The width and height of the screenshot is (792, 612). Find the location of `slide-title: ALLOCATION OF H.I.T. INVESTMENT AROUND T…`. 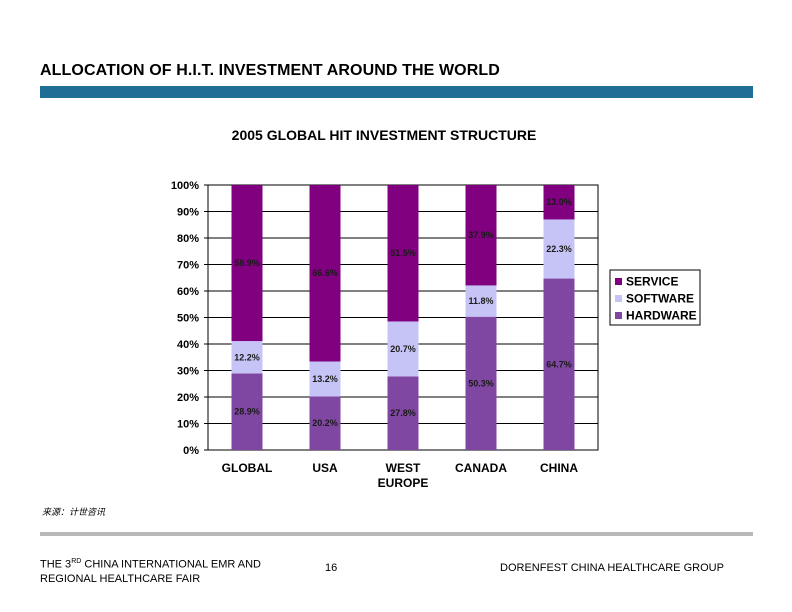

slide-title: ALLOCATION OF H.I.T. INVESTMENT AROUND T… is located at coordinates (270, 70).